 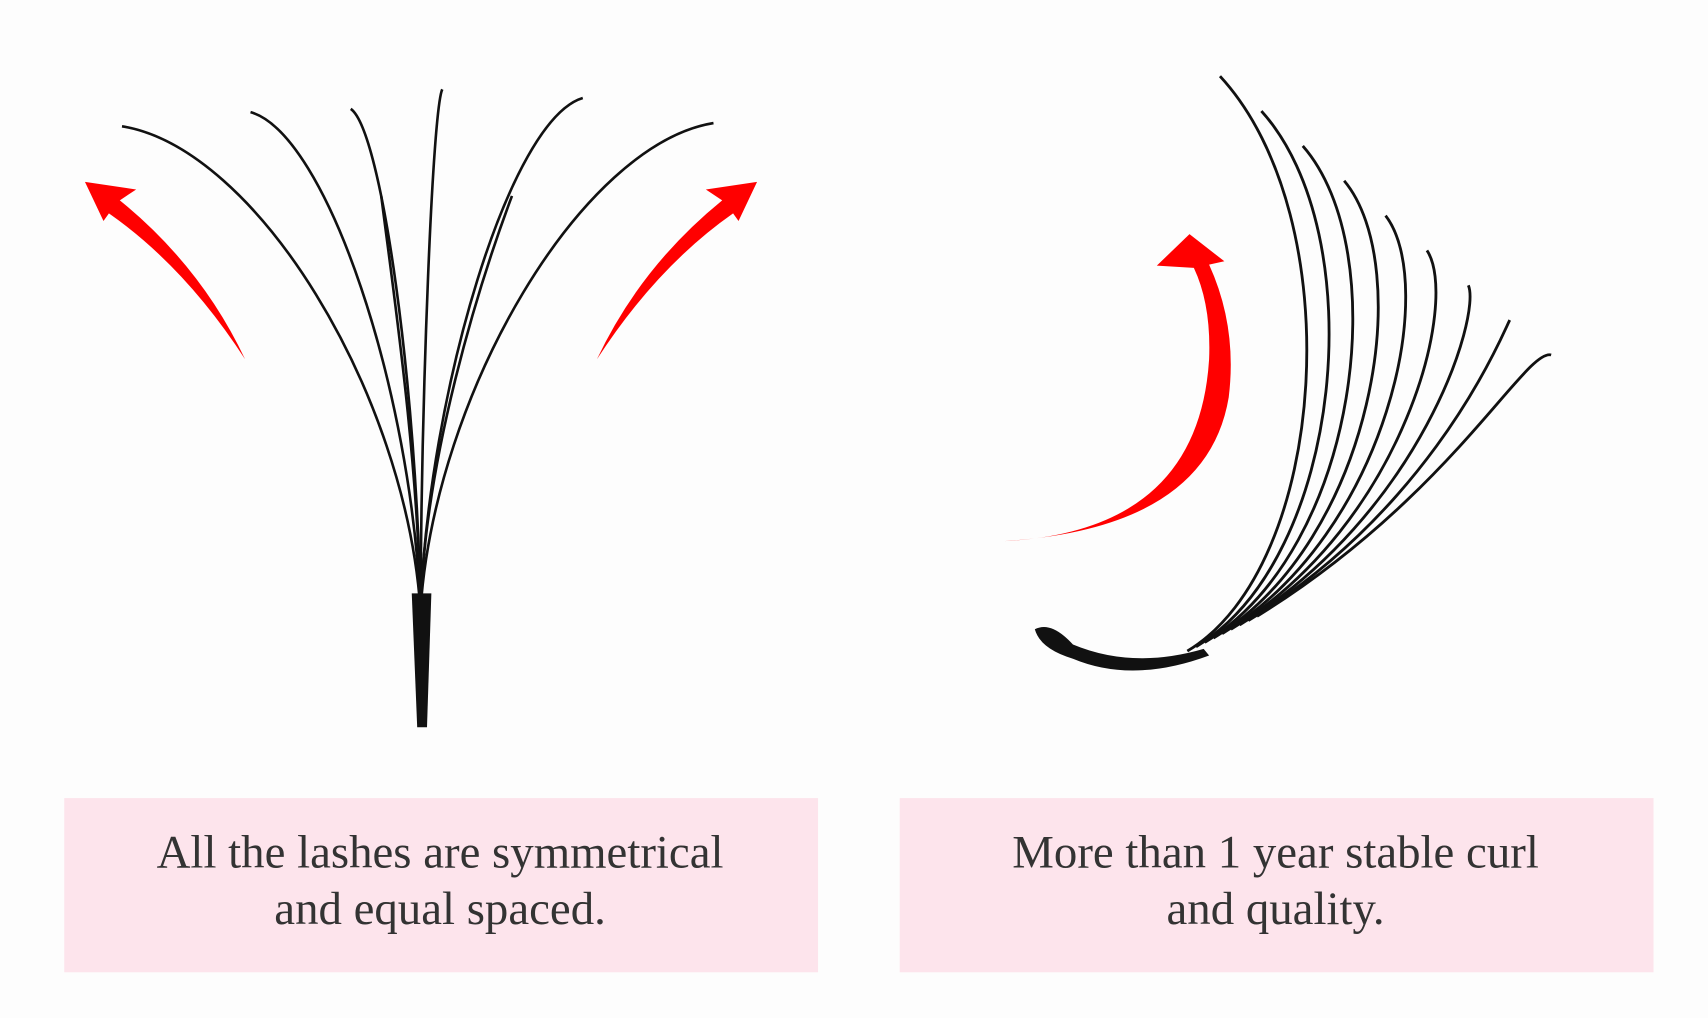 I want to click on caption-line: More than 1 year stable curl, so click(x=1275, y=853).